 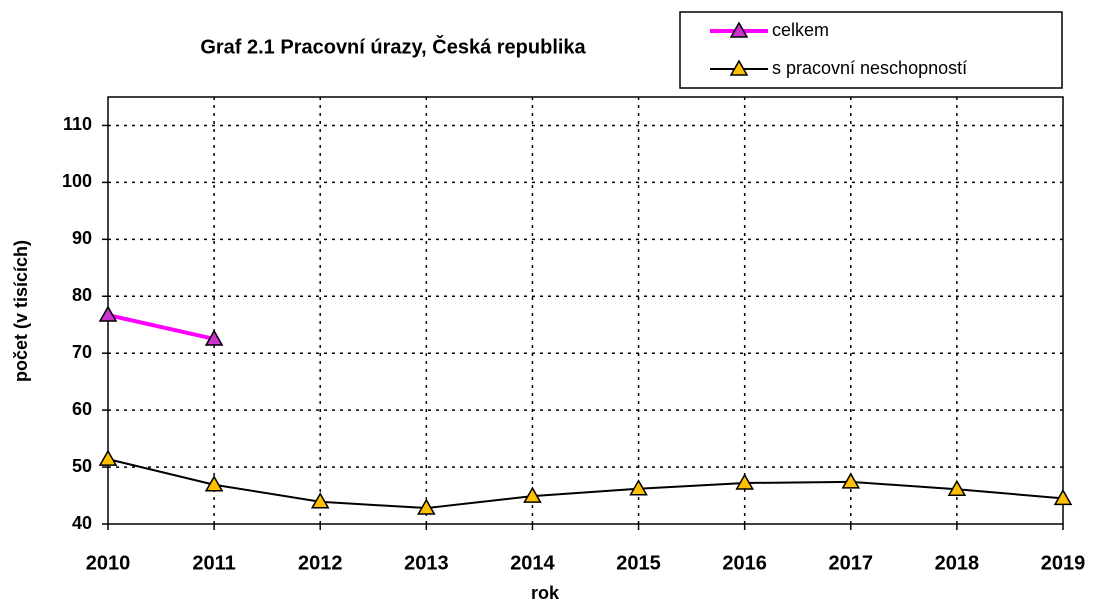 I want to click on x-tick-label: 2012, so click(x=320, y=563).